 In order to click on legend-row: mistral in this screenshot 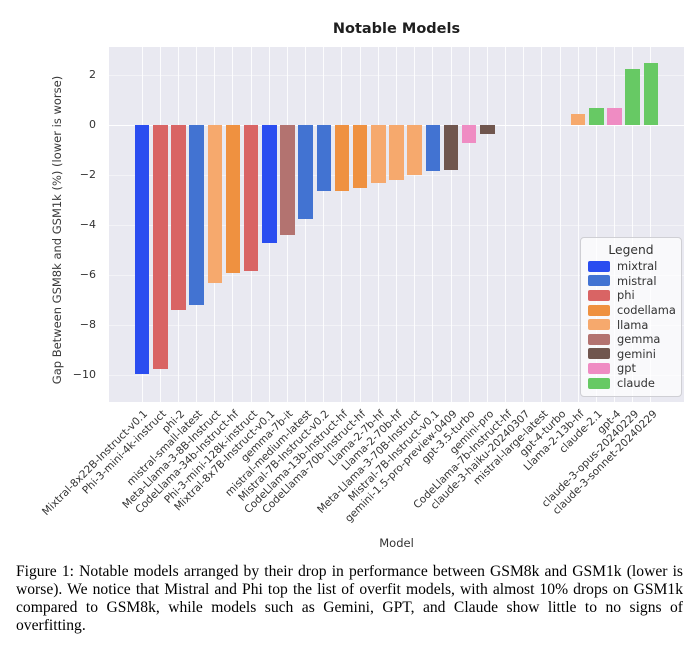, I will do `click(631, 281)`.